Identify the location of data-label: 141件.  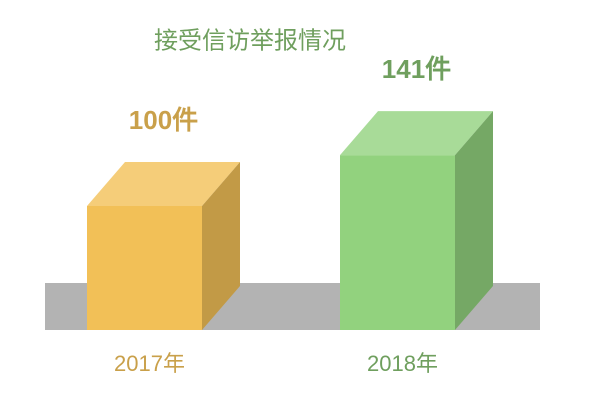
(416, 69).